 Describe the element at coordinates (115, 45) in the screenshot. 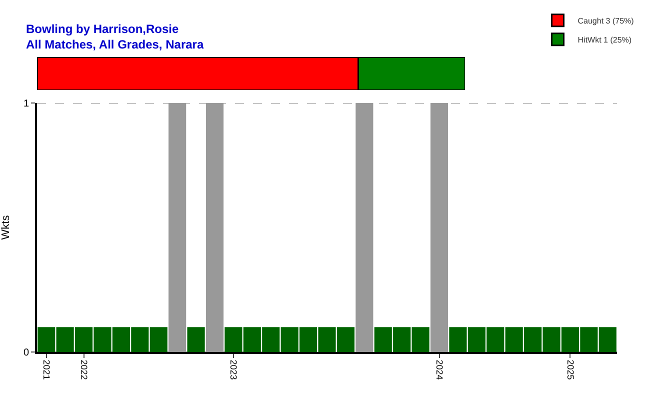

I see `chart-subtitle: All Matches, All Grades, Narara` at that location.